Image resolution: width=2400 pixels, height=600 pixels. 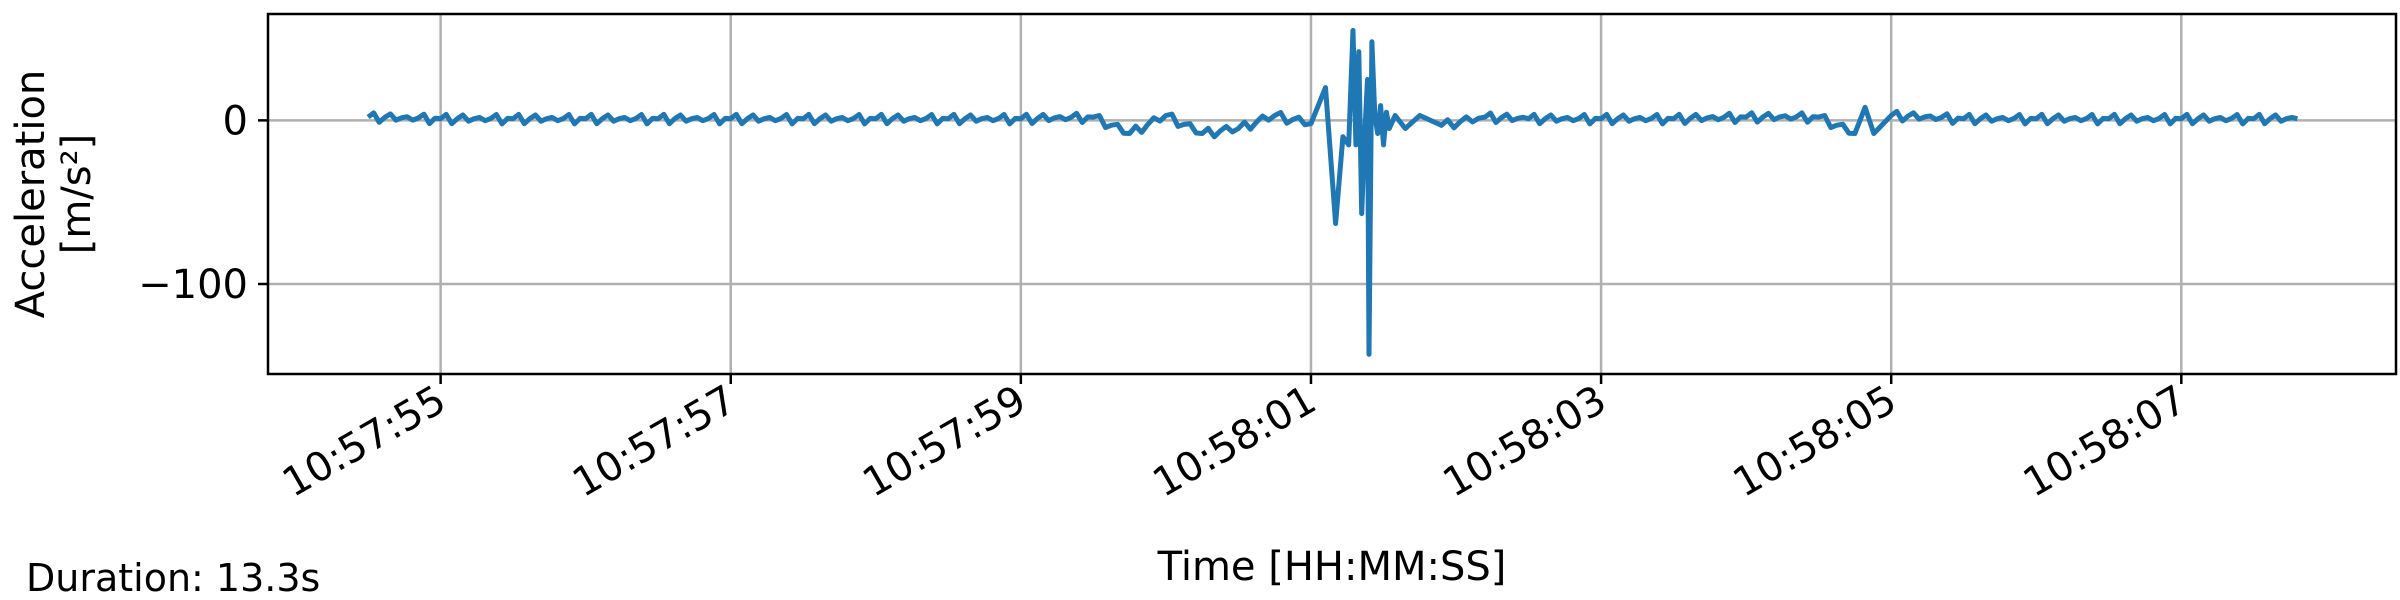 What do you see at coordinates (203, 203) in the screenshot?
I see `y-axis: 0 −100` at bounding box center [203, 203].